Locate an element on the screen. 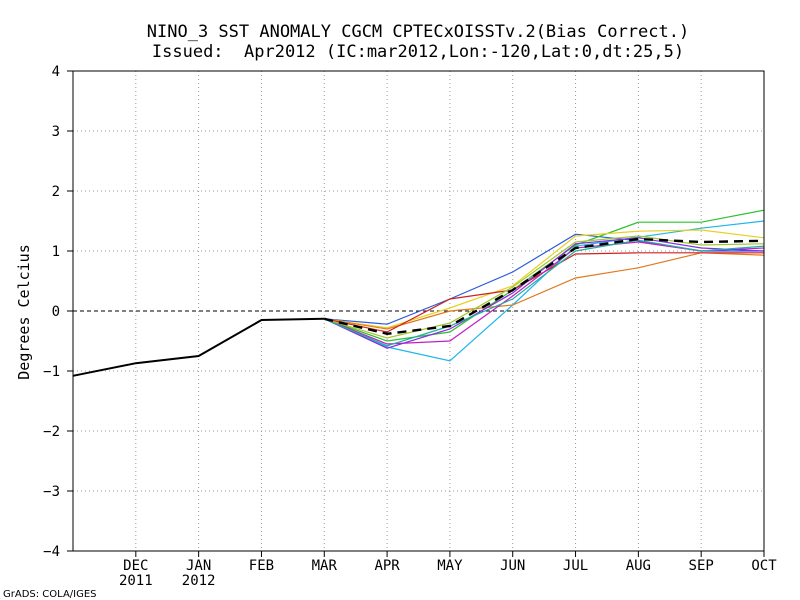  x-tick-month-label: MAR is located at coordinates (325, 566).